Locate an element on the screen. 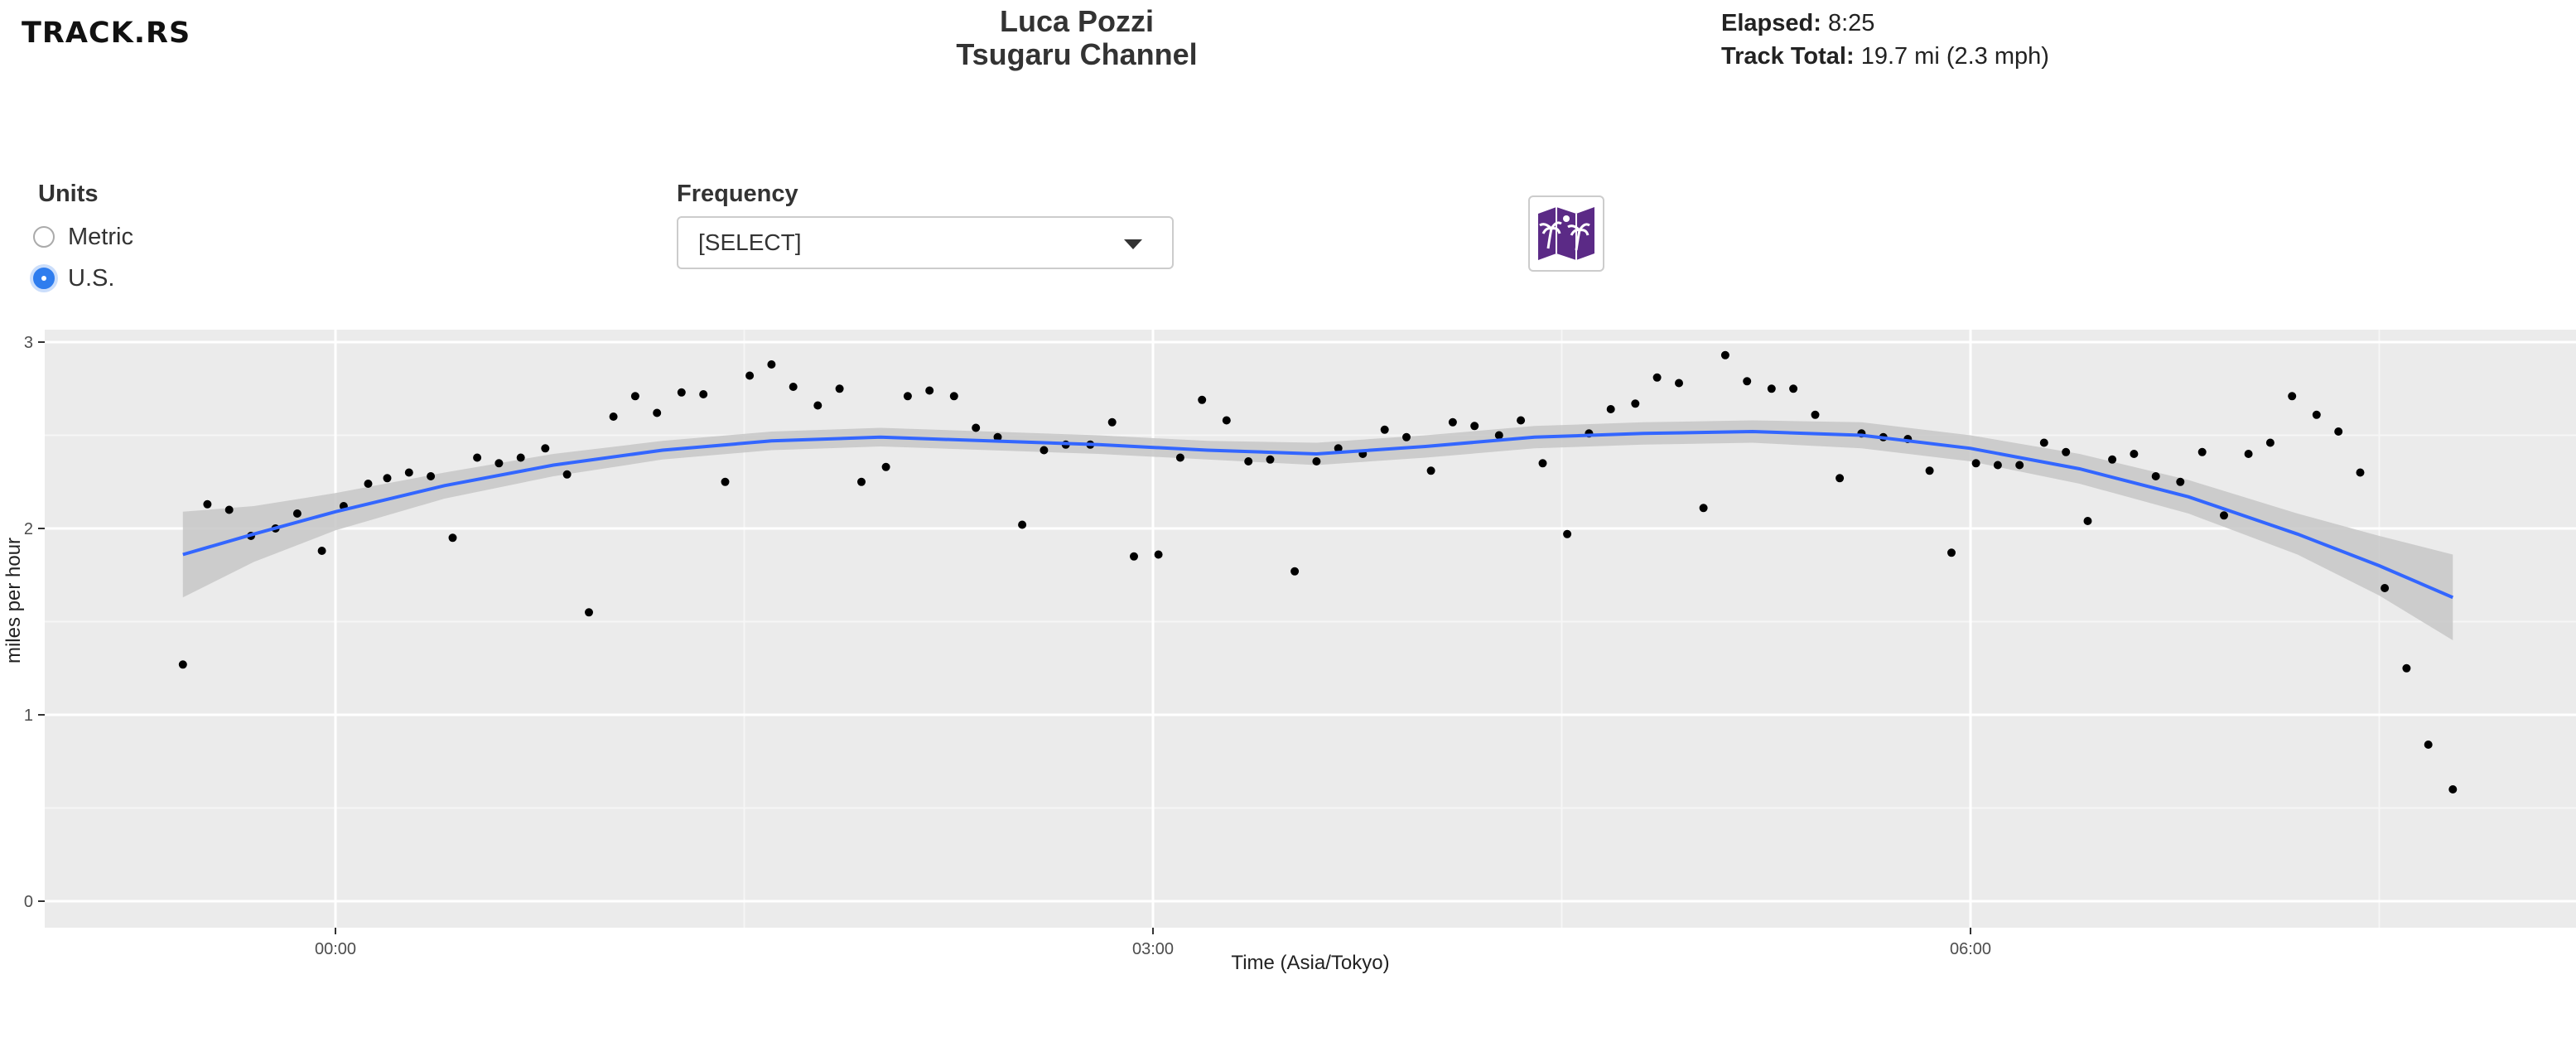 The width and height of the screenshot is (2576, 1042). y-axis: 0 1 2 3 is located at coordinates (34, 622).